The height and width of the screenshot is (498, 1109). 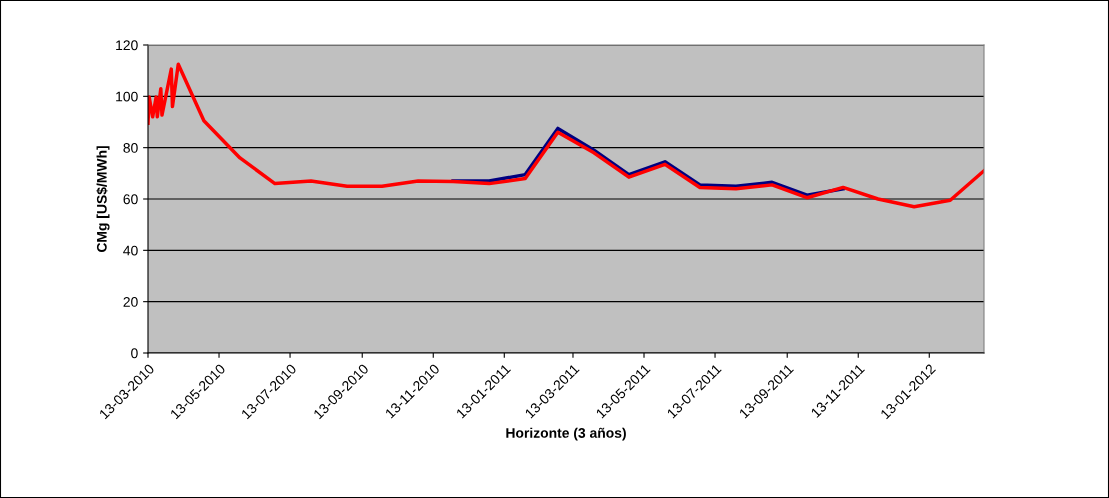 What do you see at coordinates (130, 148) in the screenshot?
I see `y-tick-label: 80` at bounding box center [130, 148].